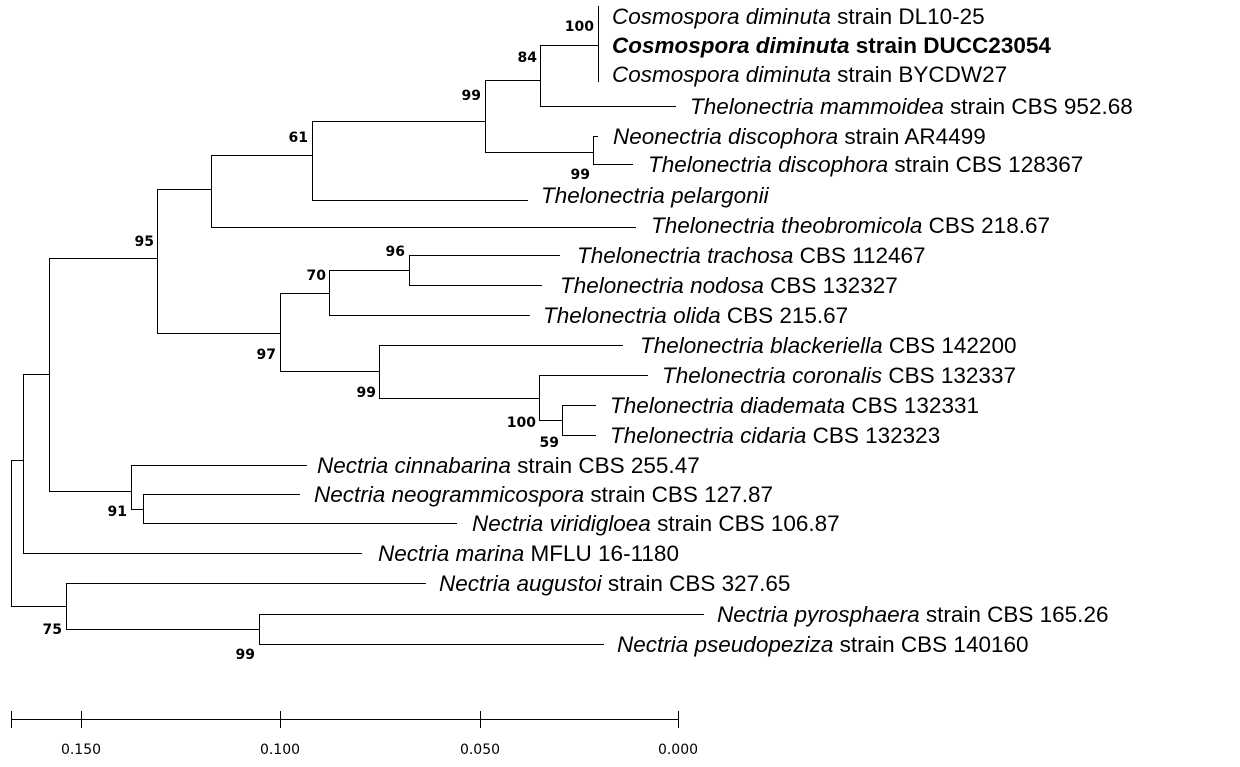 The height and width of the screenshot is (767, 1240). Describe the element at coordinates (768, 164) in the screenshot. I see `taxon-species-name: Thelonectria discophora` at that location.